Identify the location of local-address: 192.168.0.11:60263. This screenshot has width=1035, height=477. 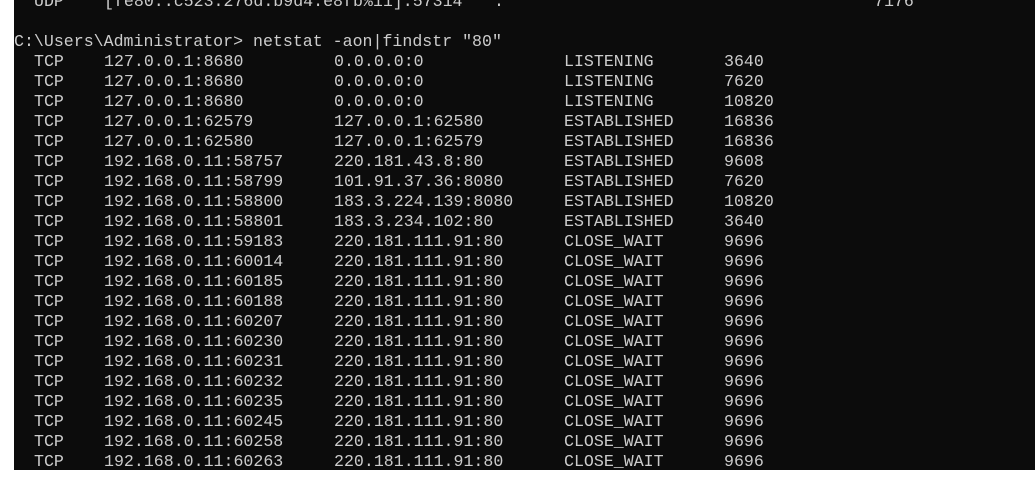
(194, 461).